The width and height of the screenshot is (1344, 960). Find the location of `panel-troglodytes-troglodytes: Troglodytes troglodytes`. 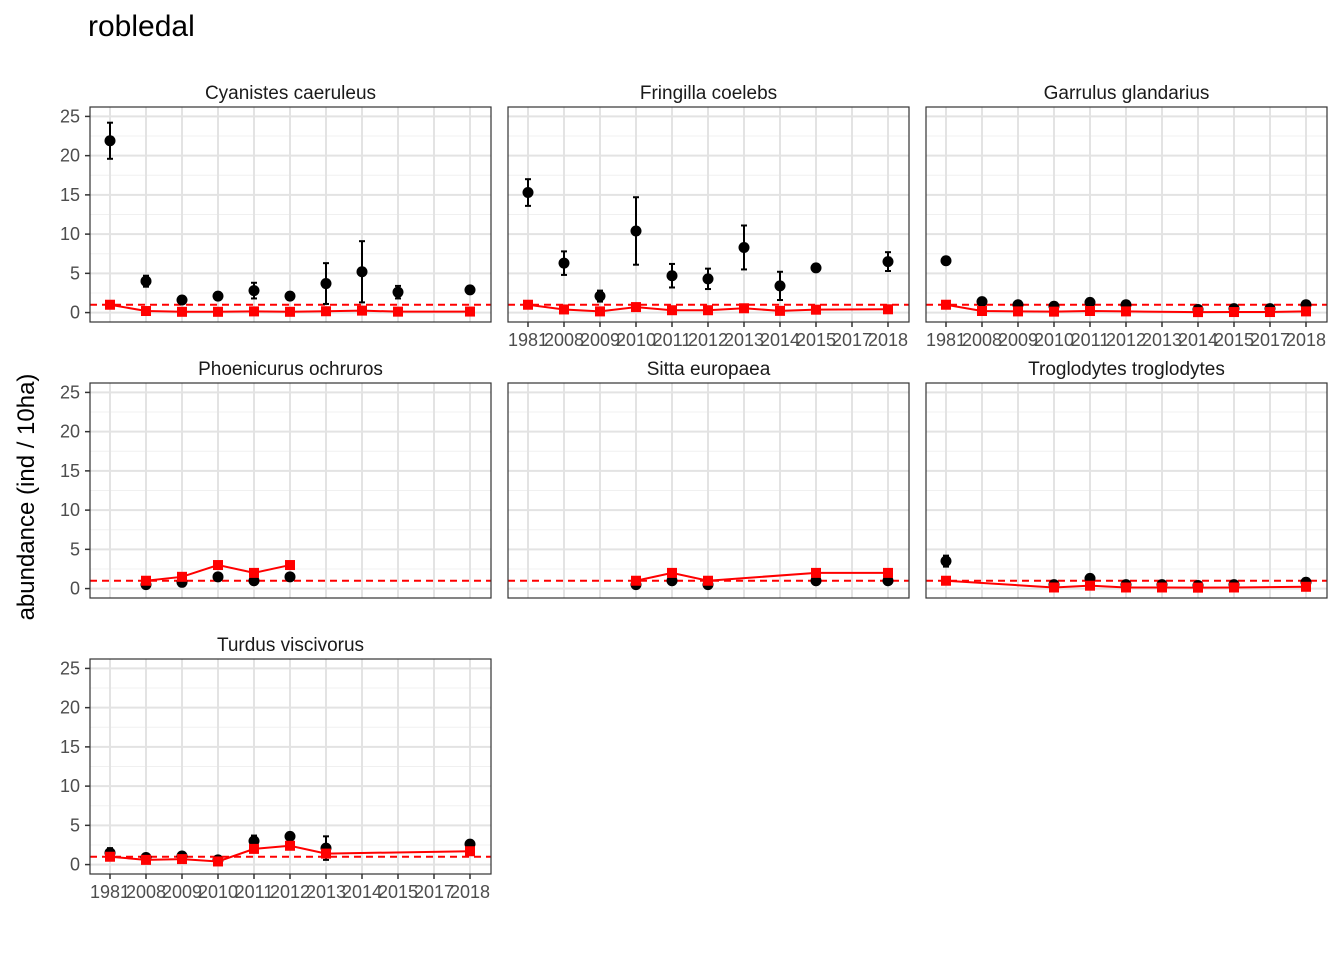

panel-troglodytes-troglodytes: Troglodytes troglodytes is located at coordinates (1126, 479).